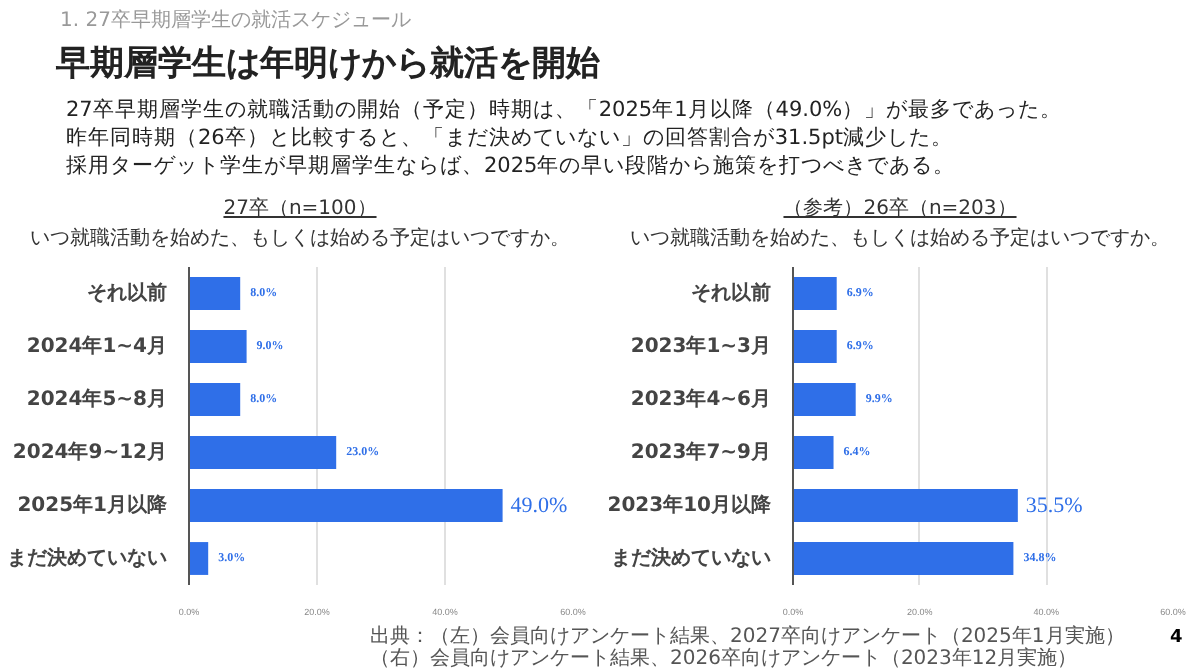 The image size is (1200, 672). I want to click on y-tick-label: 2025年1月以降, so click(93, 504).